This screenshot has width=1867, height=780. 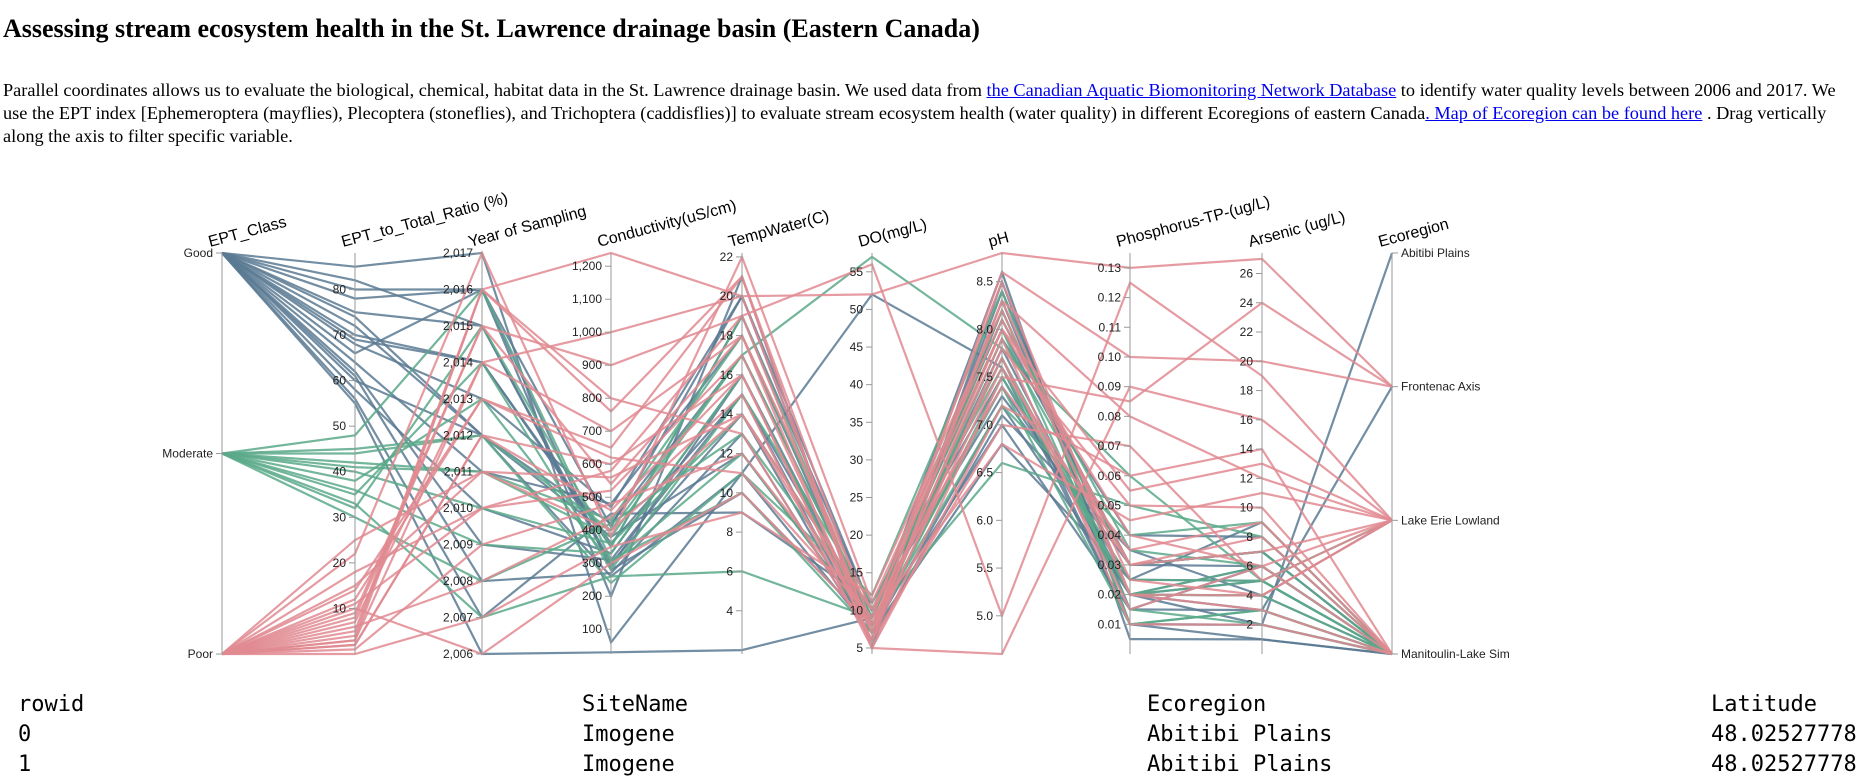 I want to click on tick-label: 2,013, so click(x=458, y=399).